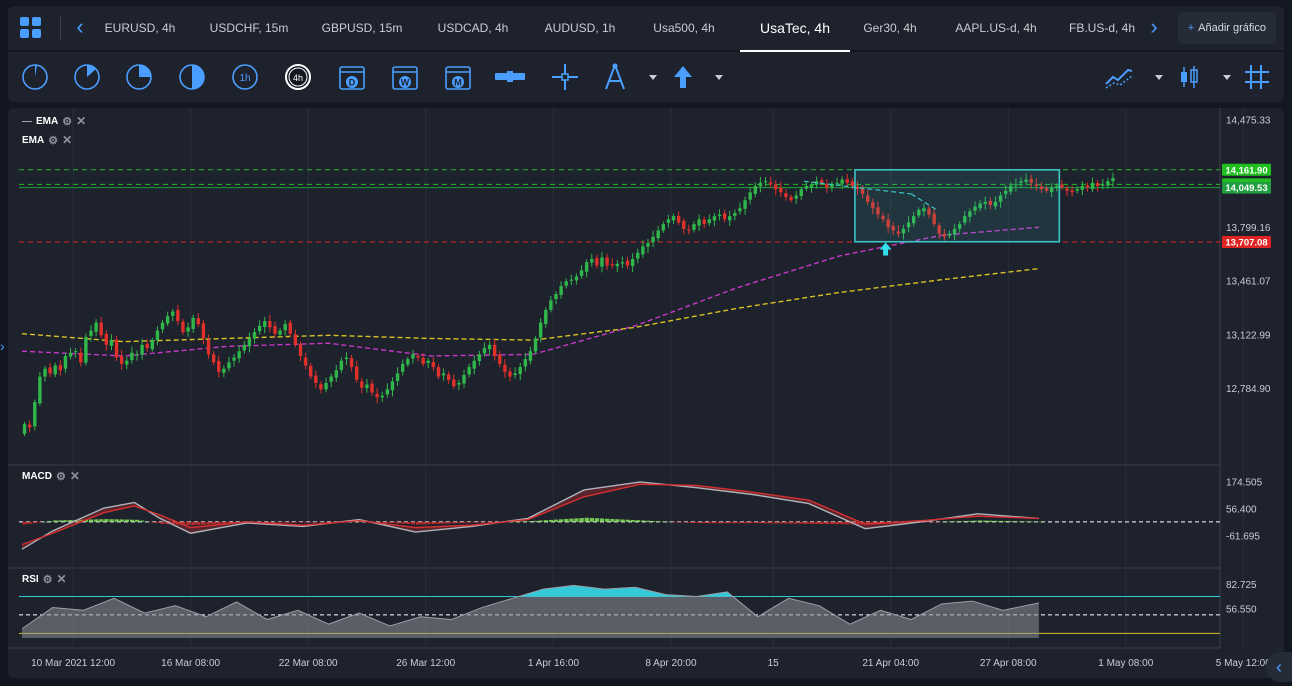 This screenshot has height=686, width=1292. What do you see at coordinates (1243, 536) in the screenshot?
I see `macd-tick-label: -61.695` at bounding box center [1243, 536].